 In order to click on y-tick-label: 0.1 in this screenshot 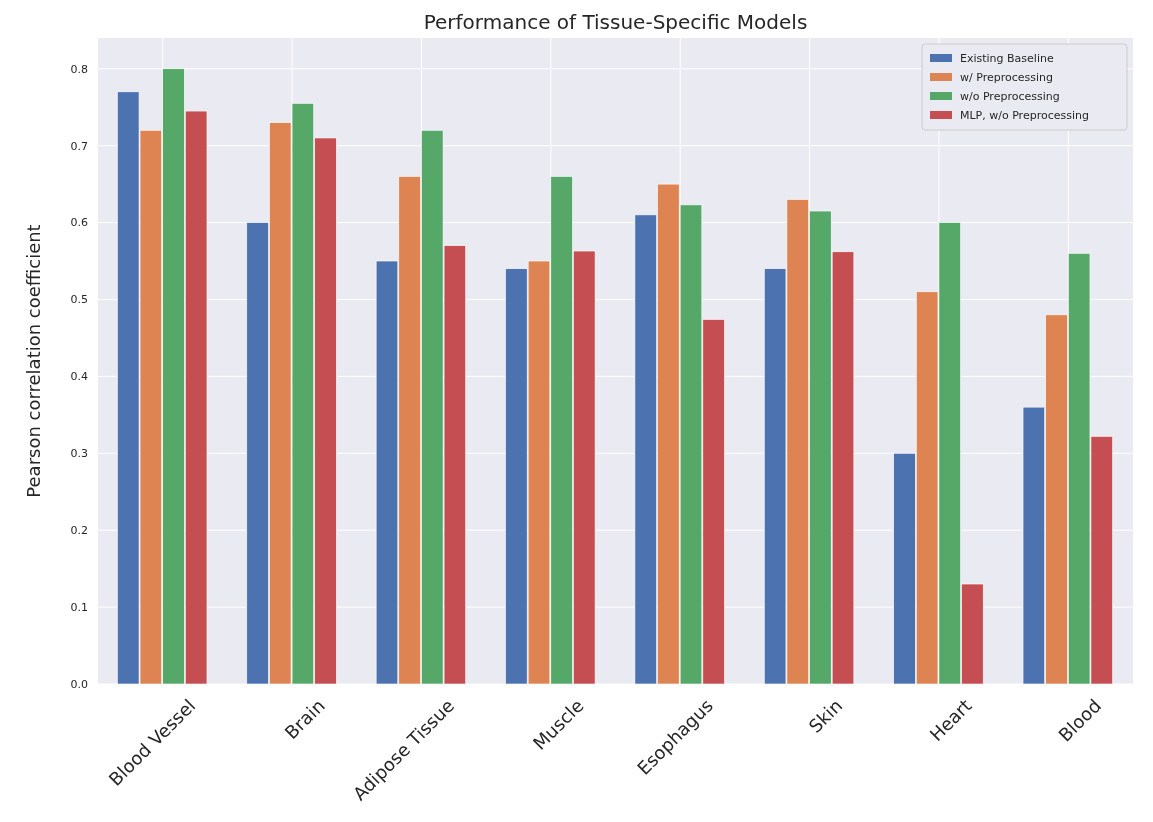, I will do `click(79, 607)`.